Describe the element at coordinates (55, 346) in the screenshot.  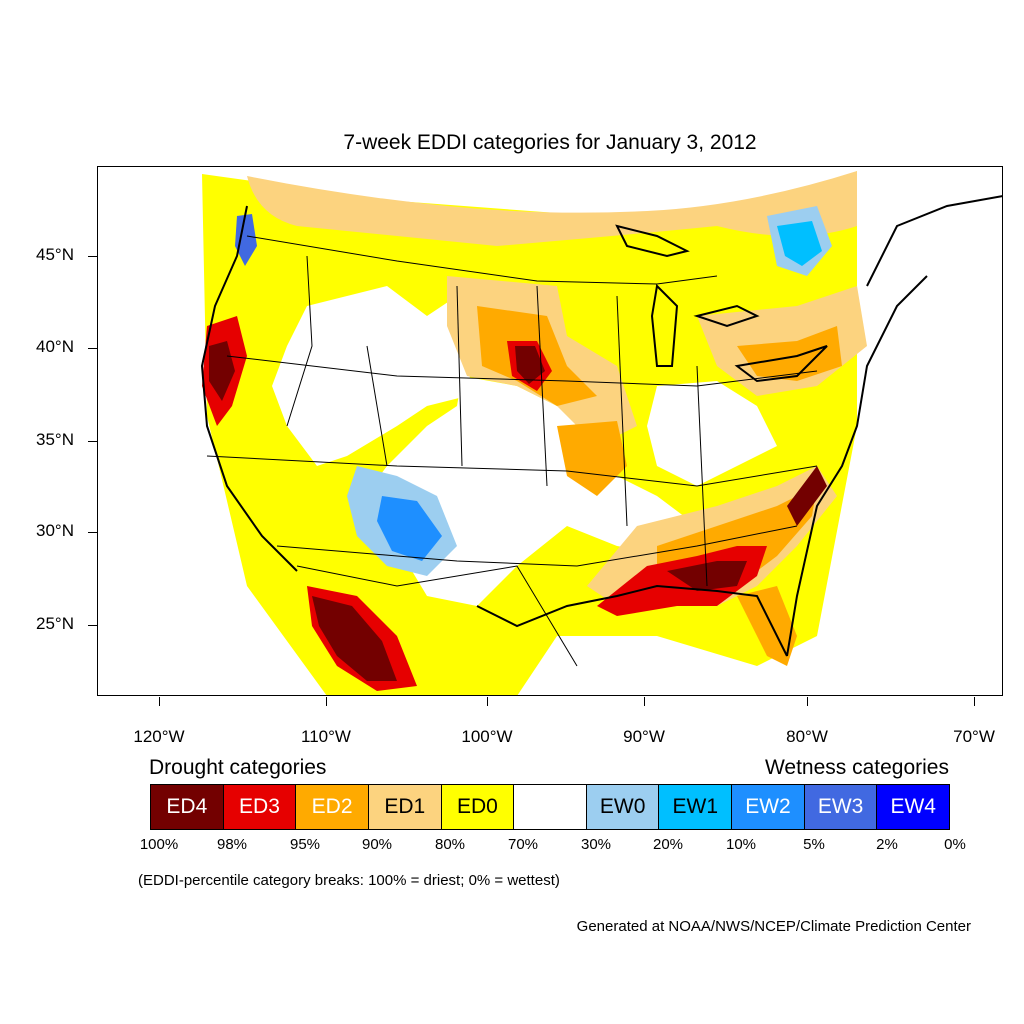
I see `lat-label-40: 40°N` at that location.